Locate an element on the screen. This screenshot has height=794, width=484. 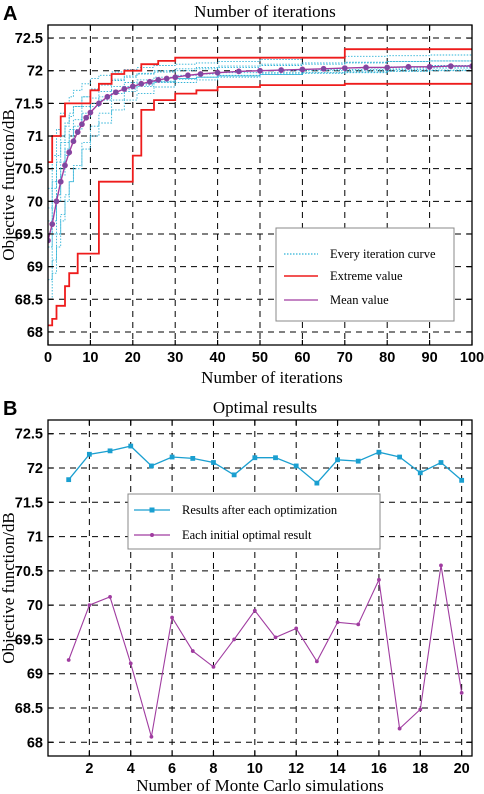
chart-a-x-tick-label: 80 is located at coordinates (387, 358).